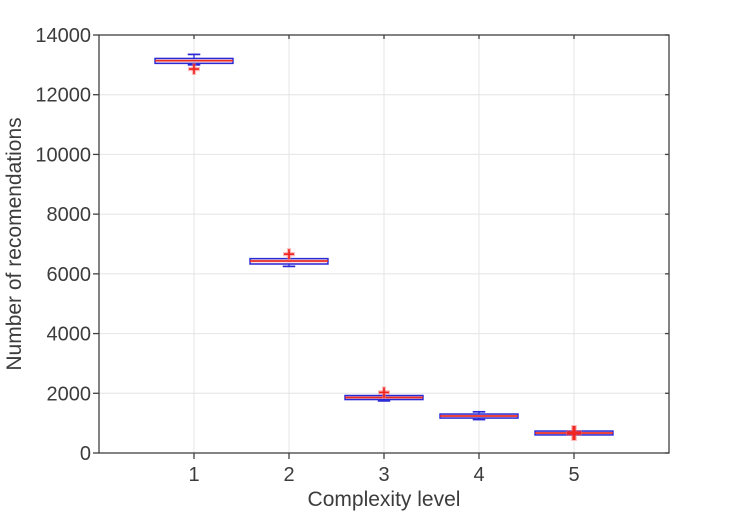  What do you see at coordinates (288, 475) in the screenshot?
I see `x-tick-label: 2` at bounding box center [288, 475].